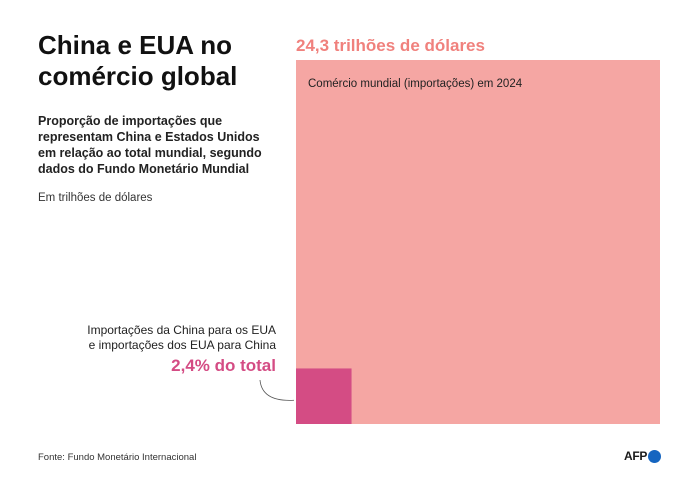 This screenshot has width=699, height=500. I want to click on share-value-label: 2,4% do total, so click(223, 365).